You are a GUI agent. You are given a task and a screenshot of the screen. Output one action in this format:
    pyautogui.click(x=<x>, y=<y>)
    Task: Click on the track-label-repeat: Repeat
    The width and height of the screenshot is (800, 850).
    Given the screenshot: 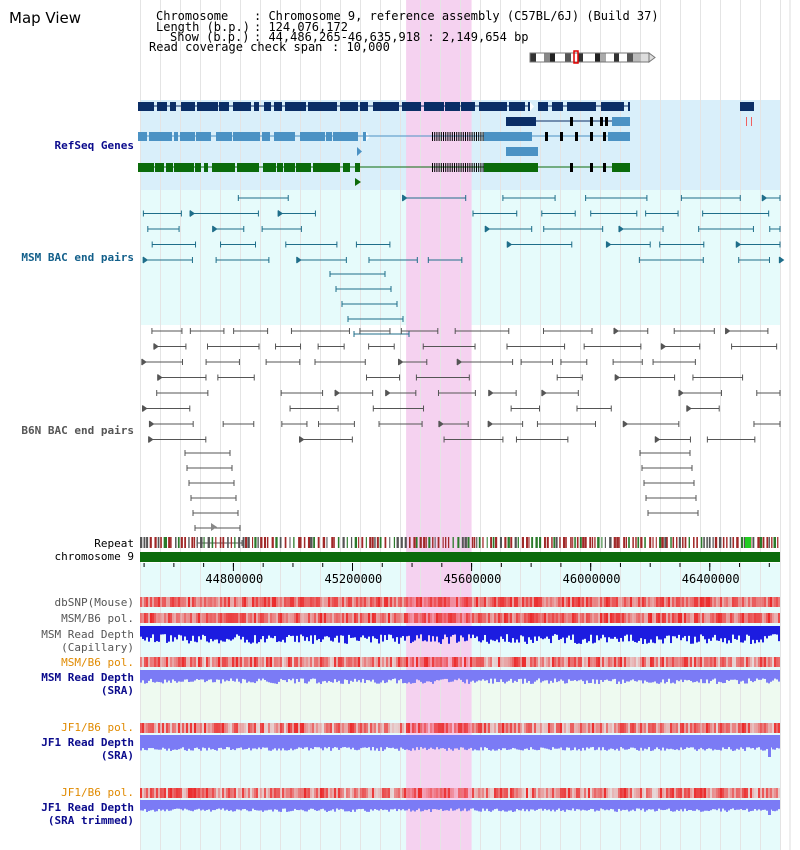 What is the action you would take?
    pyautogui.click(x=114, y=543)
    